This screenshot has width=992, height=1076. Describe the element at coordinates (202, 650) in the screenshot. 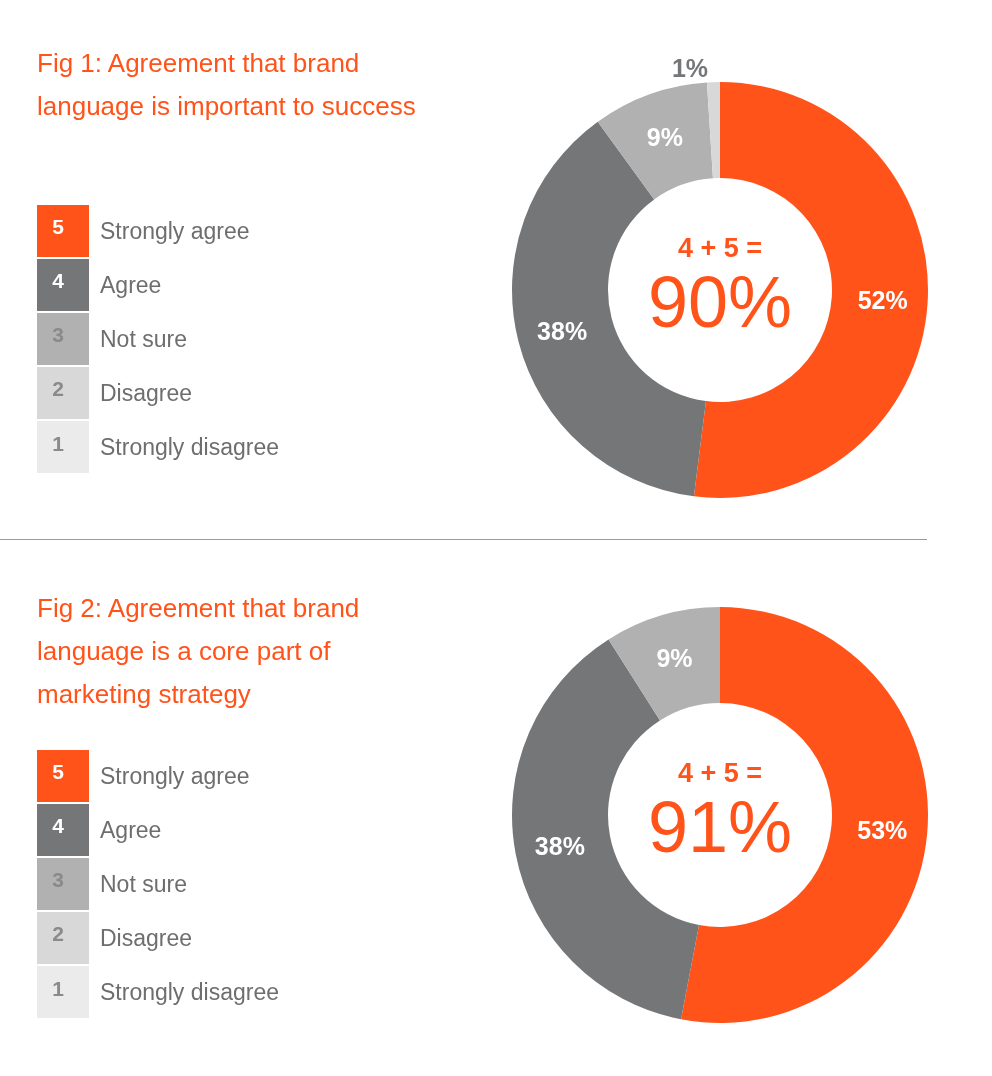

I see `text: Fig 2: Agreement that brand language is a core part of marketing strategy` at that location.